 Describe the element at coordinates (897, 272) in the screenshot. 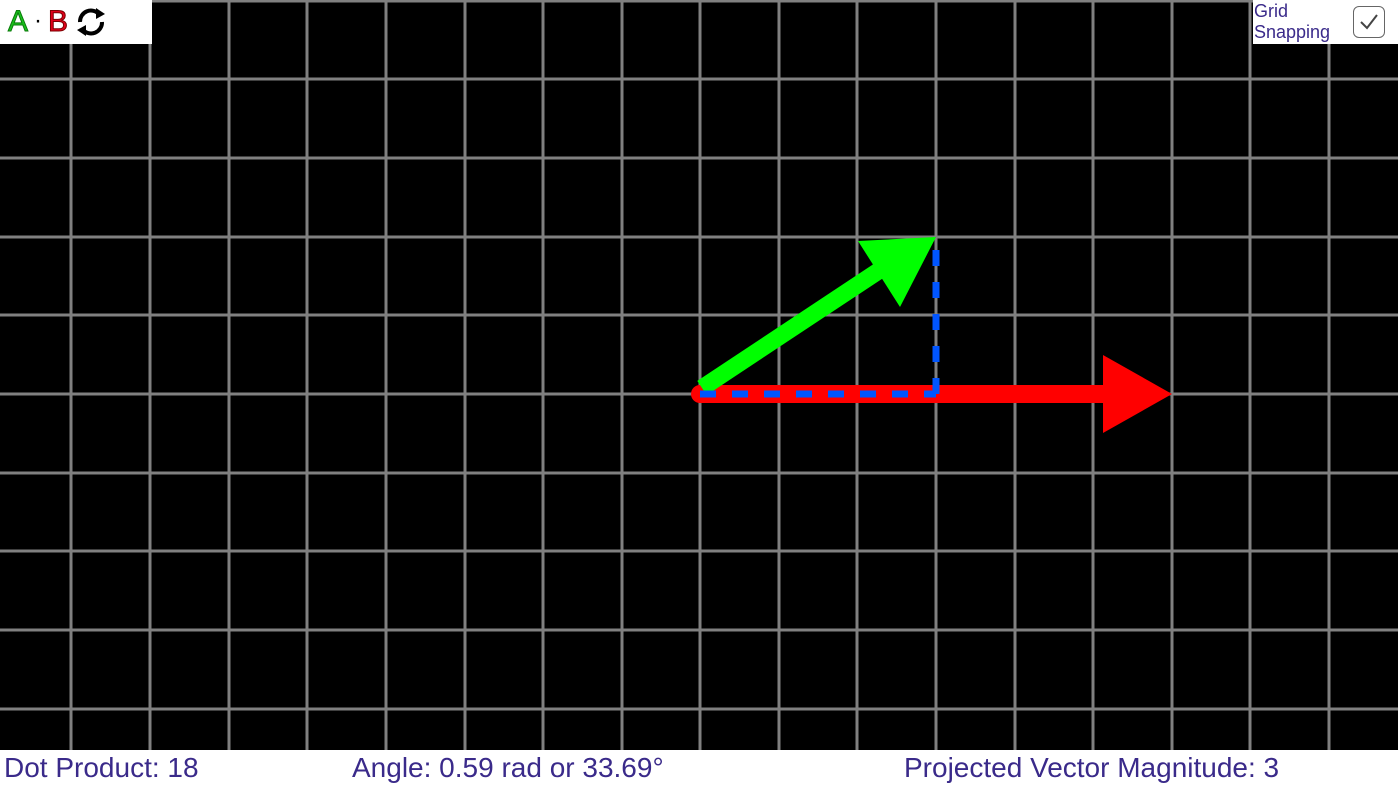

I see `vector-a-head` at that location.